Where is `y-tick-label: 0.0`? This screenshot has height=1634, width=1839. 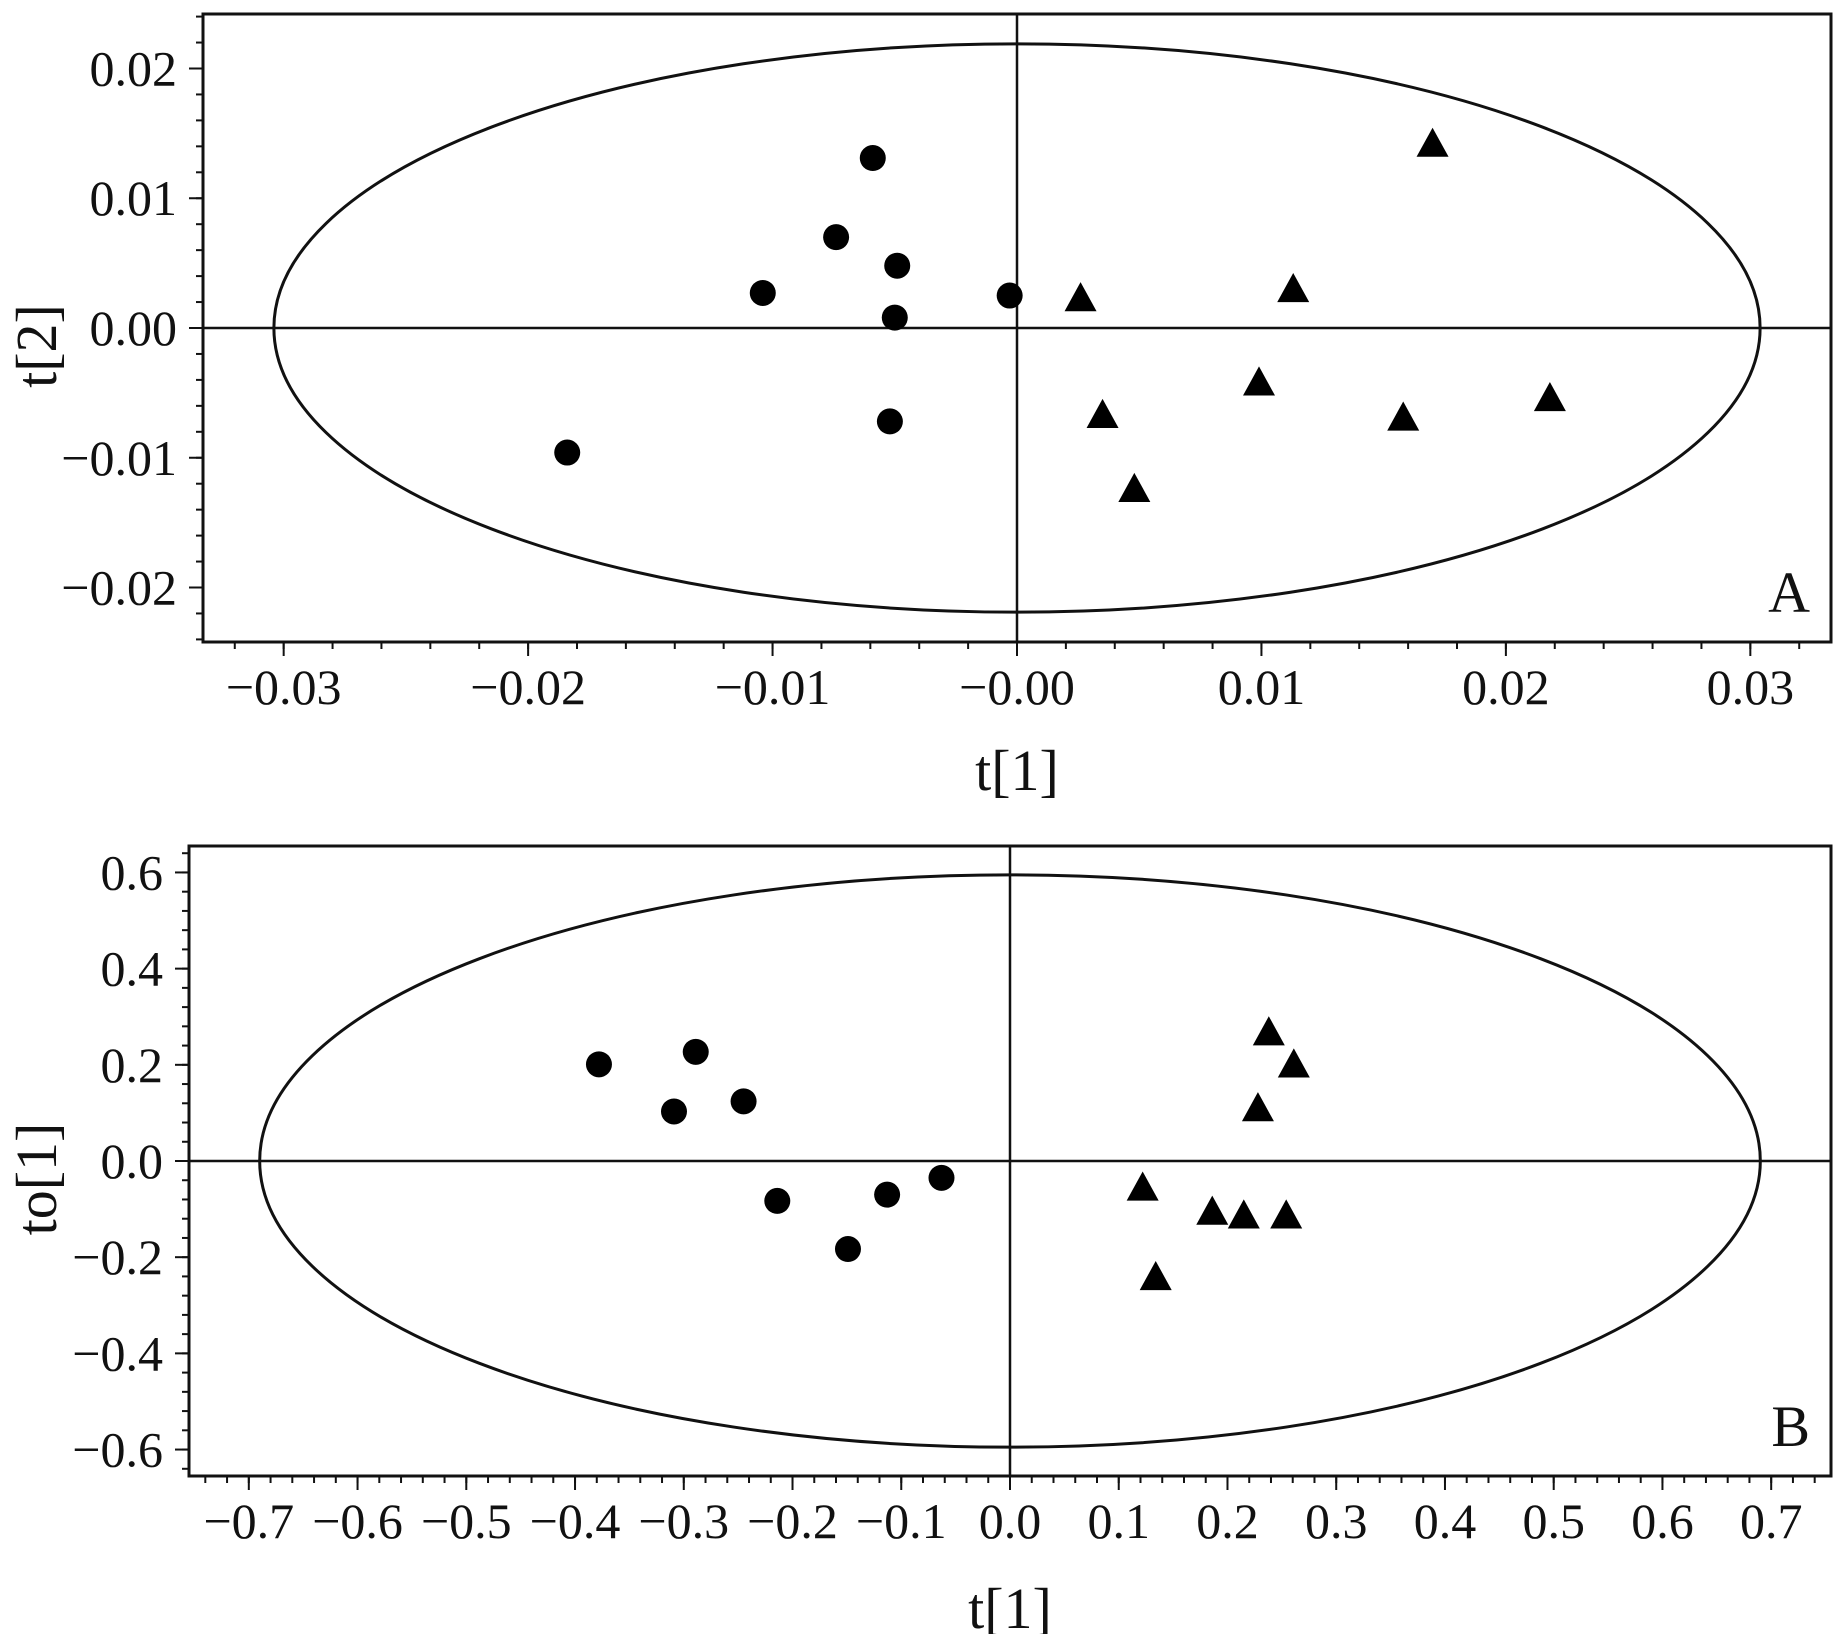
y-tick-label: 0.0 is located at coordinates (132, 1161).